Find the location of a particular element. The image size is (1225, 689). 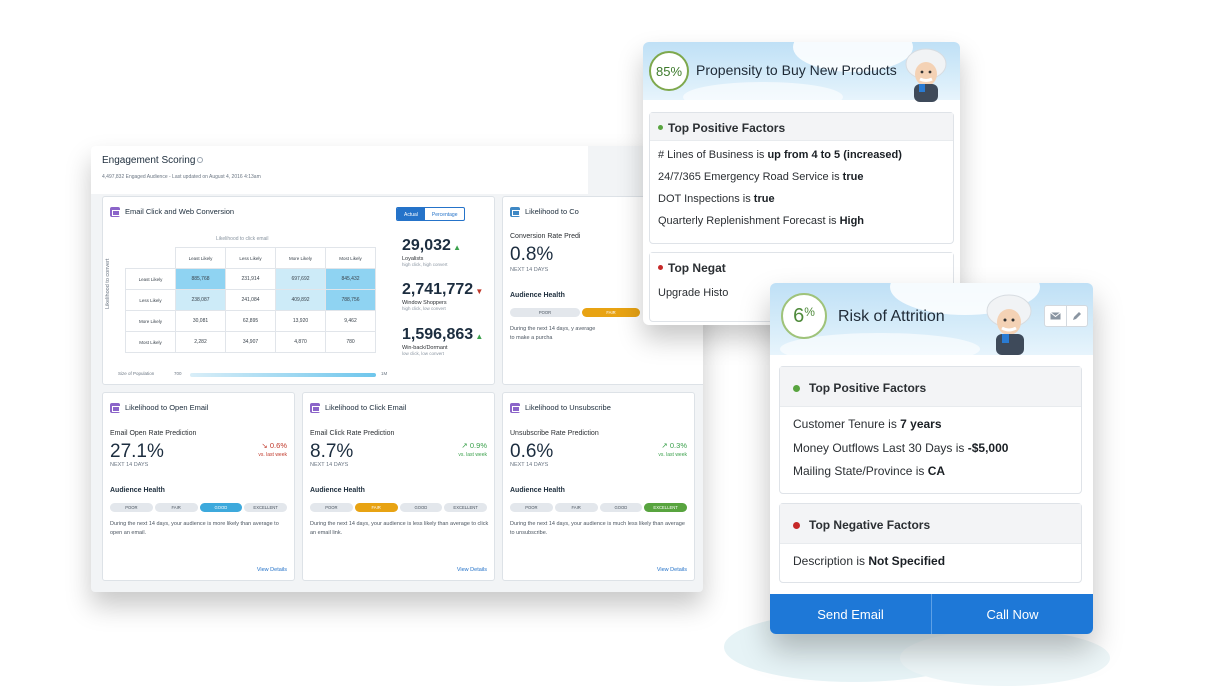

up-arrow-icon: ↗ is located at coordinates (664, 445).